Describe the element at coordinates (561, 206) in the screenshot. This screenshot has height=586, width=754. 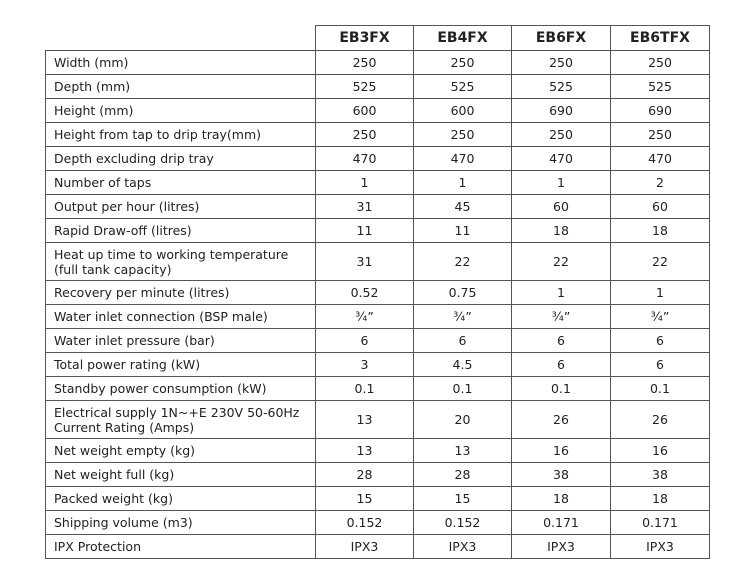
I see `cell-value: 60` at that location.